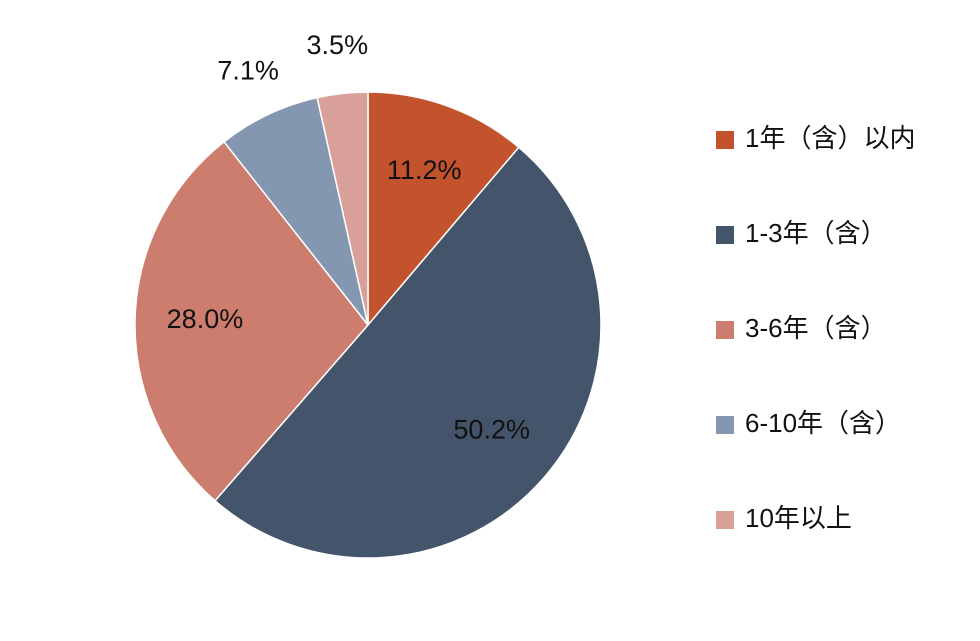 This screenshot has width=980, height=641. Describe the element at coordinates (338, 45) in the screenshot. I see `data-label: 3.5%` at that location.